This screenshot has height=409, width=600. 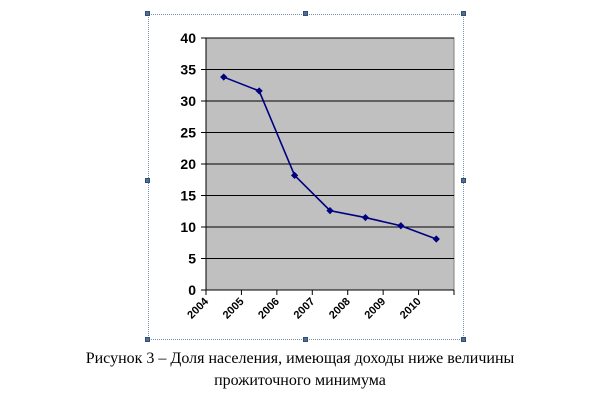 What do you see at coordinates (401, 226) in the screenshot?
I see `data-point-2009` at bounding box center [401, 226].